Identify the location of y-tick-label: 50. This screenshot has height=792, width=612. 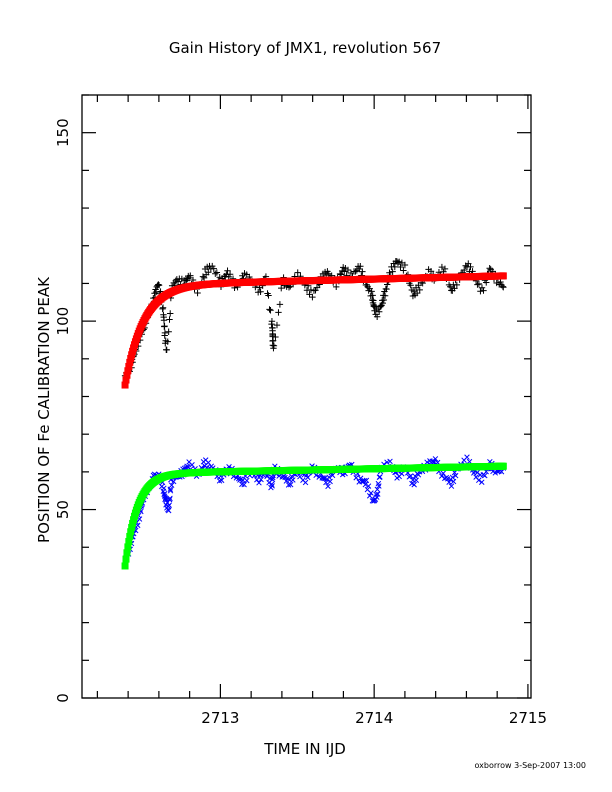
(63, 509).